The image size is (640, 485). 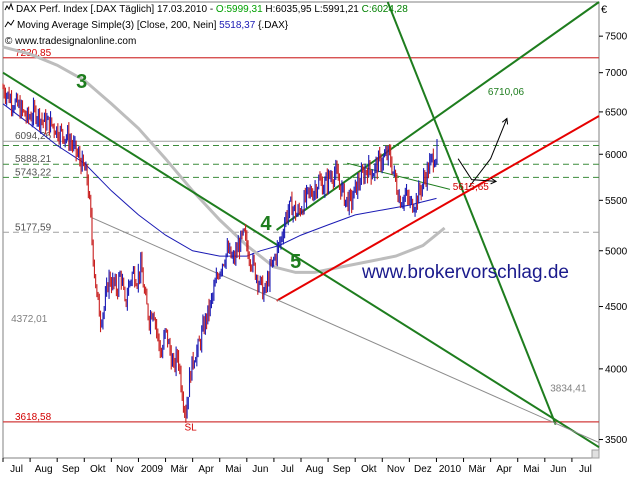 I want to click on projection-arrows, so click(x=483, y=152).